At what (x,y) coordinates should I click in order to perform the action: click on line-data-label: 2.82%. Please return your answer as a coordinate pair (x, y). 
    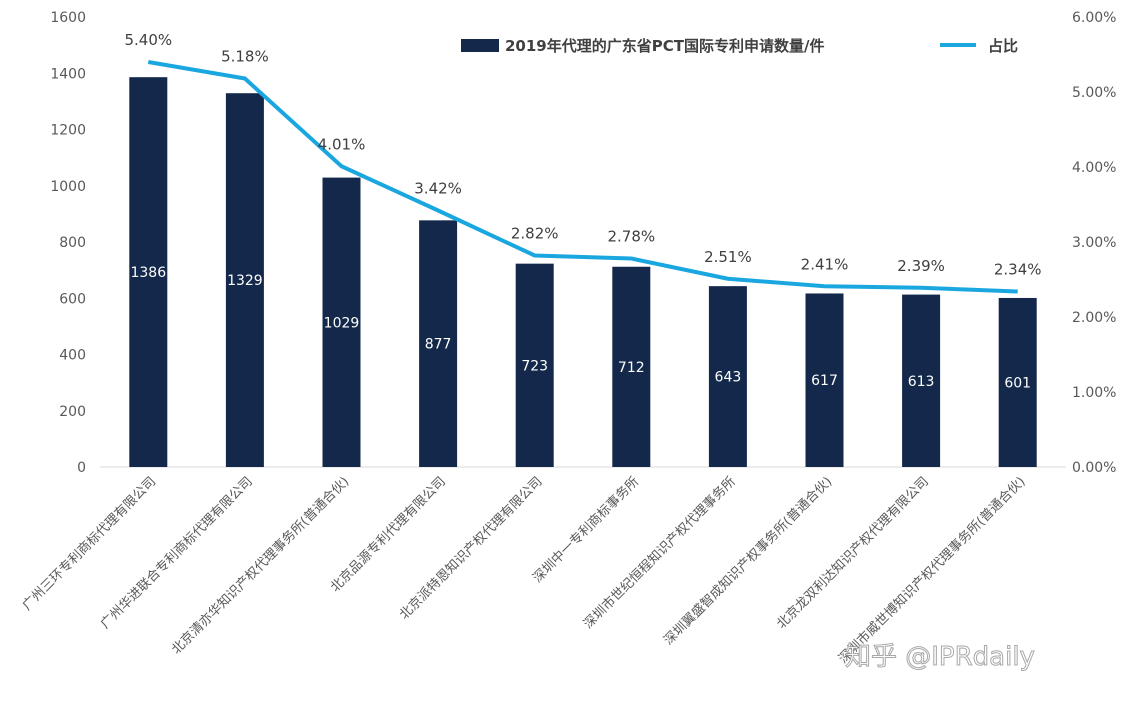
    Looking at the image, I should click on (535, 234).